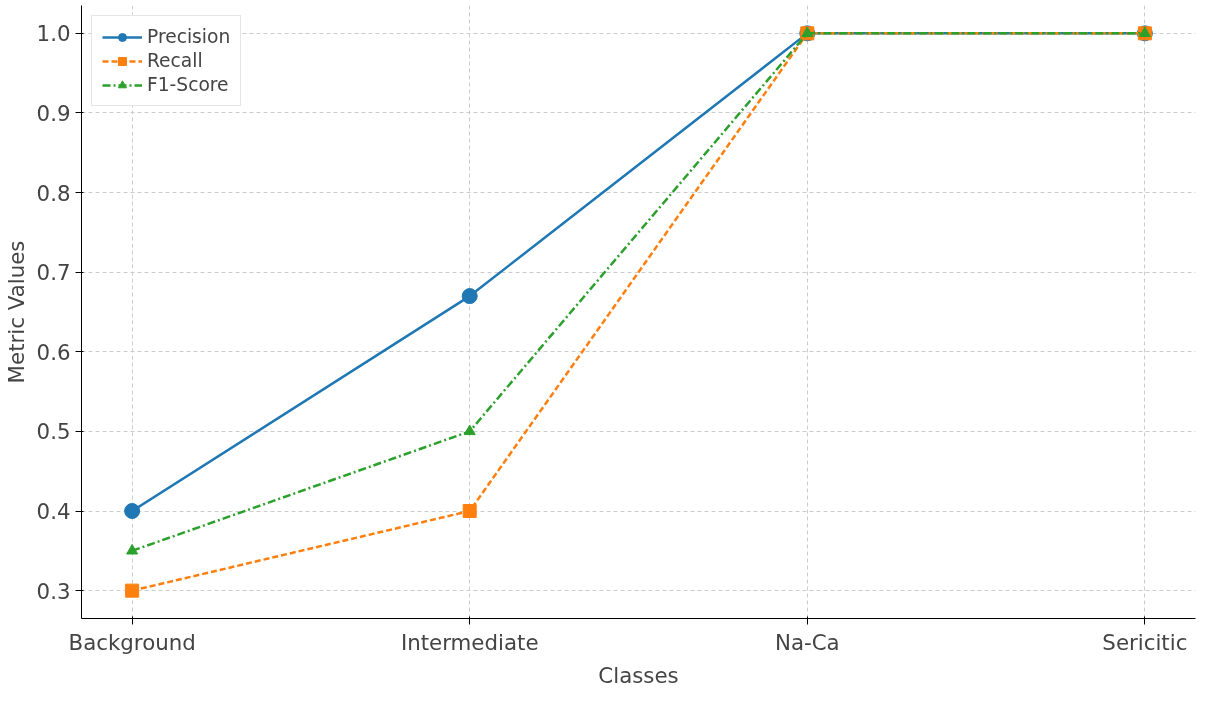  What do you see at coordinates (53, 591) in the screenshot?
I see `y-tick-label: 0.3` at bounding box center [53, 591].